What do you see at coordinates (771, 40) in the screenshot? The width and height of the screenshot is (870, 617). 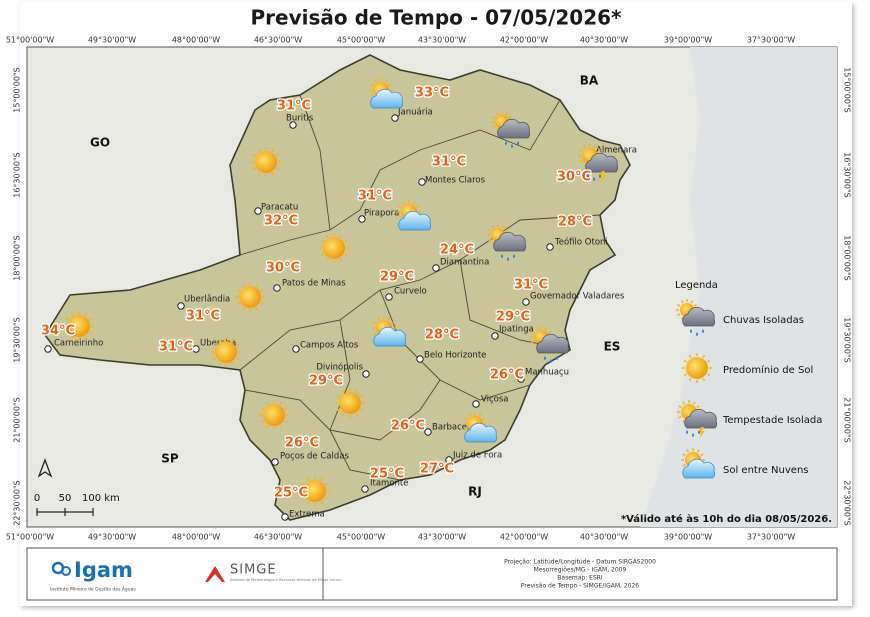 I see `longitude-label: 37°30'00"W` at bounding box center [771, 40].